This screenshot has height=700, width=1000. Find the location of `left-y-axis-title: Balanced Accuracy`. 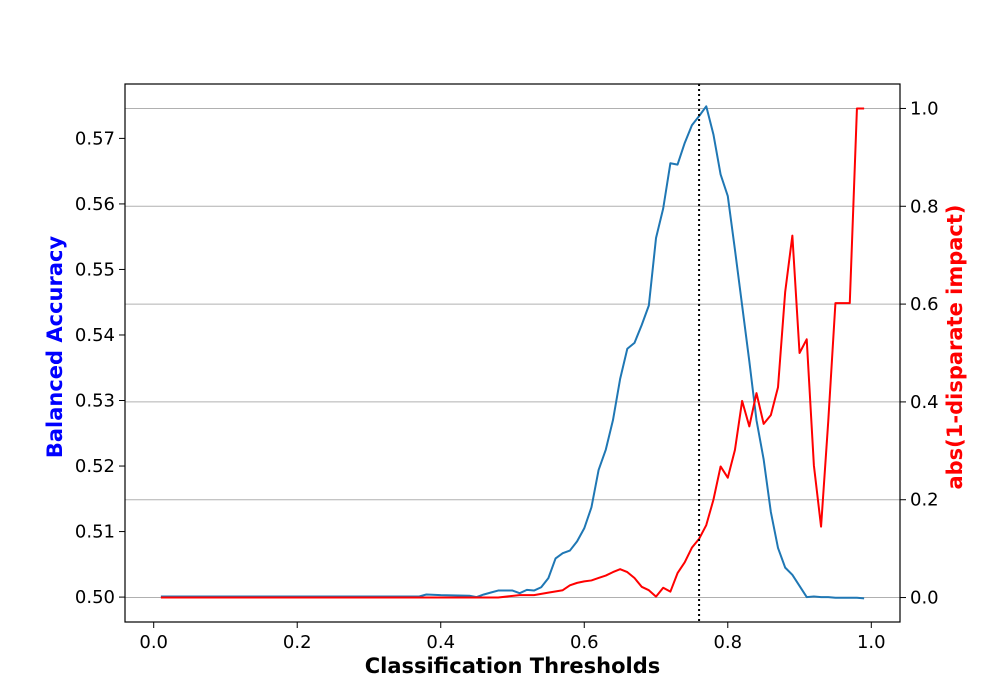

left-y-axis-title: Balanced Accuracy is located at coordinates (55, 347).